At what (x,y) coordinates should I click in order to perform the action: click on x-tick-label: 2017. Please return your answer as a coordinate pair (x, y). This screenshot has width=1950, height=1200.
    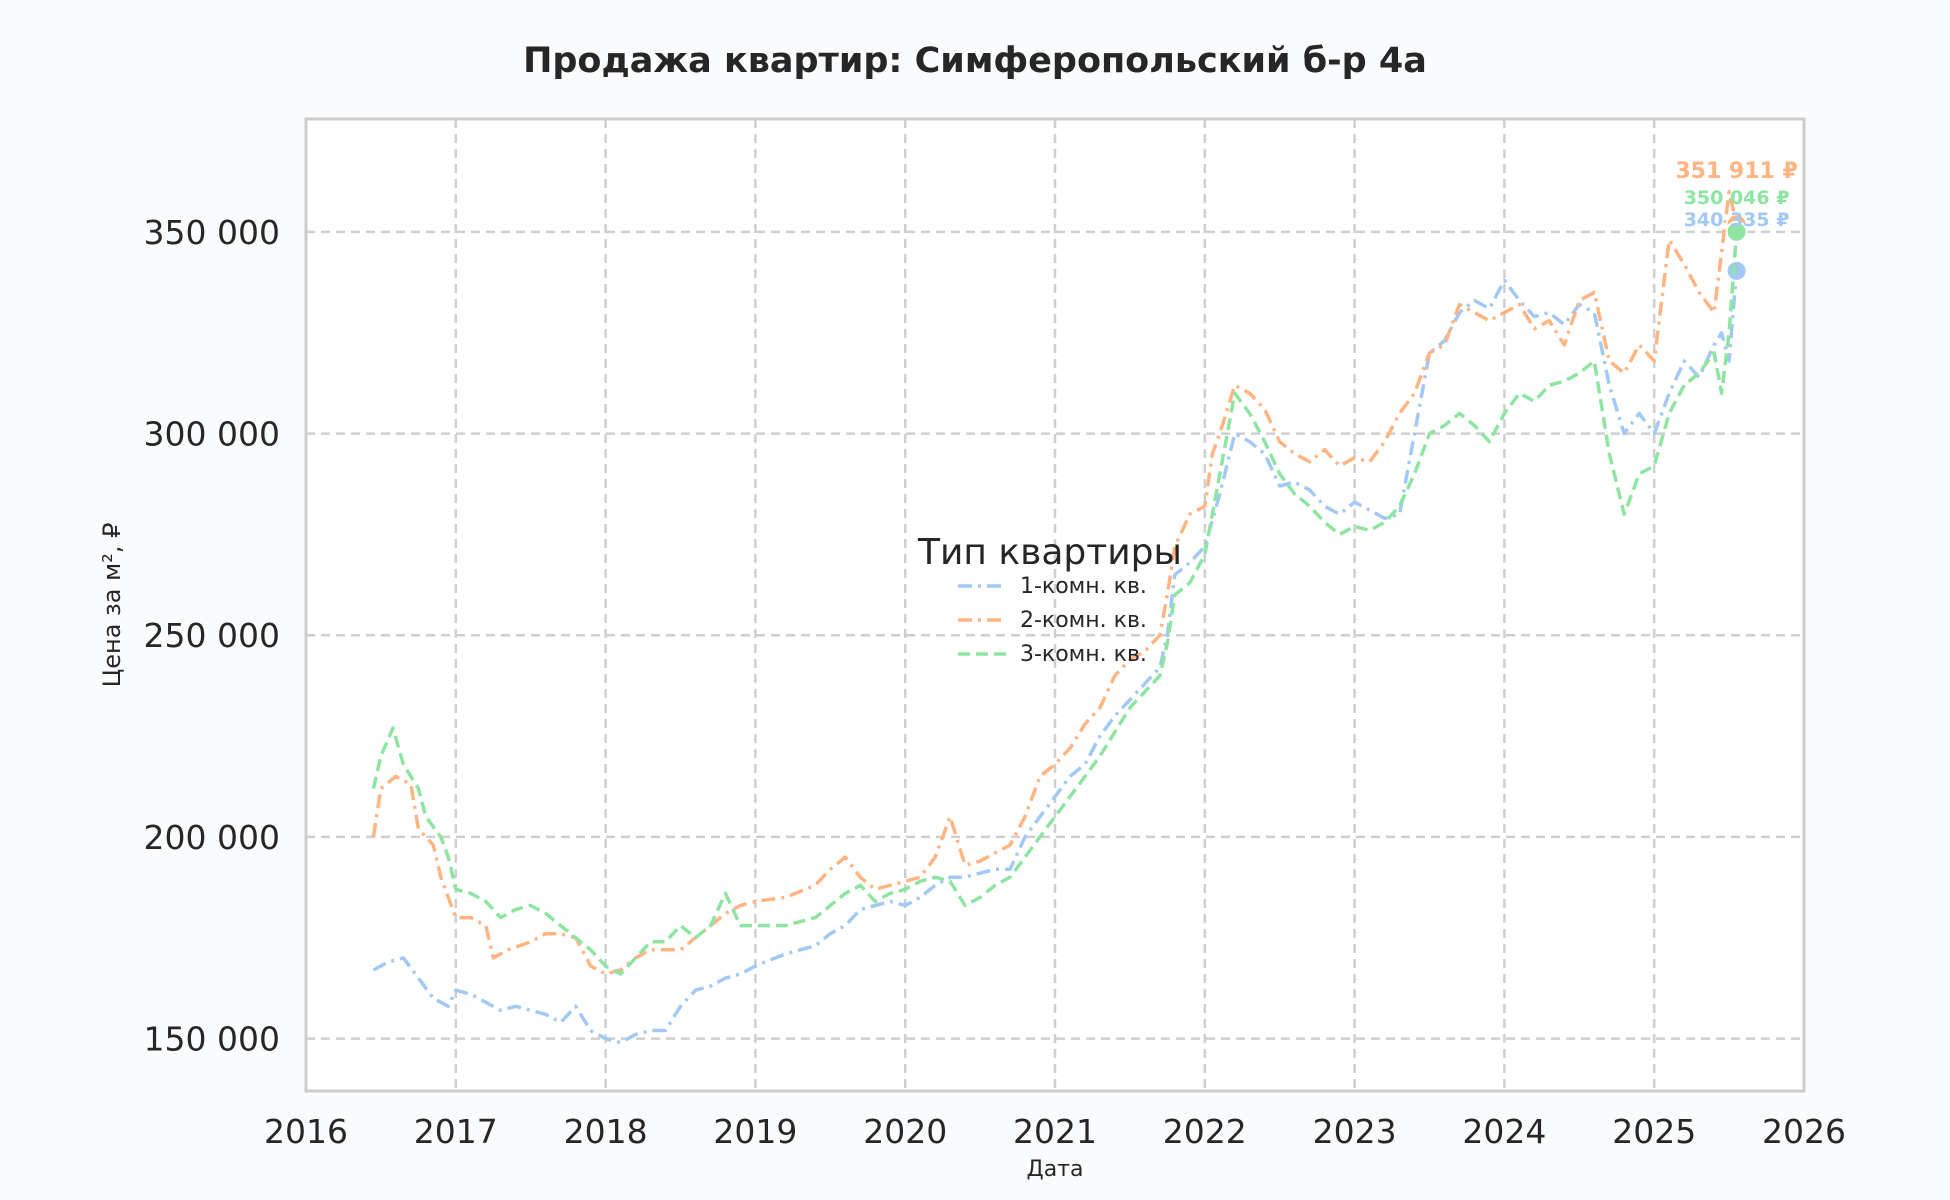
    Looking at the image, I should click on (456, 1131).